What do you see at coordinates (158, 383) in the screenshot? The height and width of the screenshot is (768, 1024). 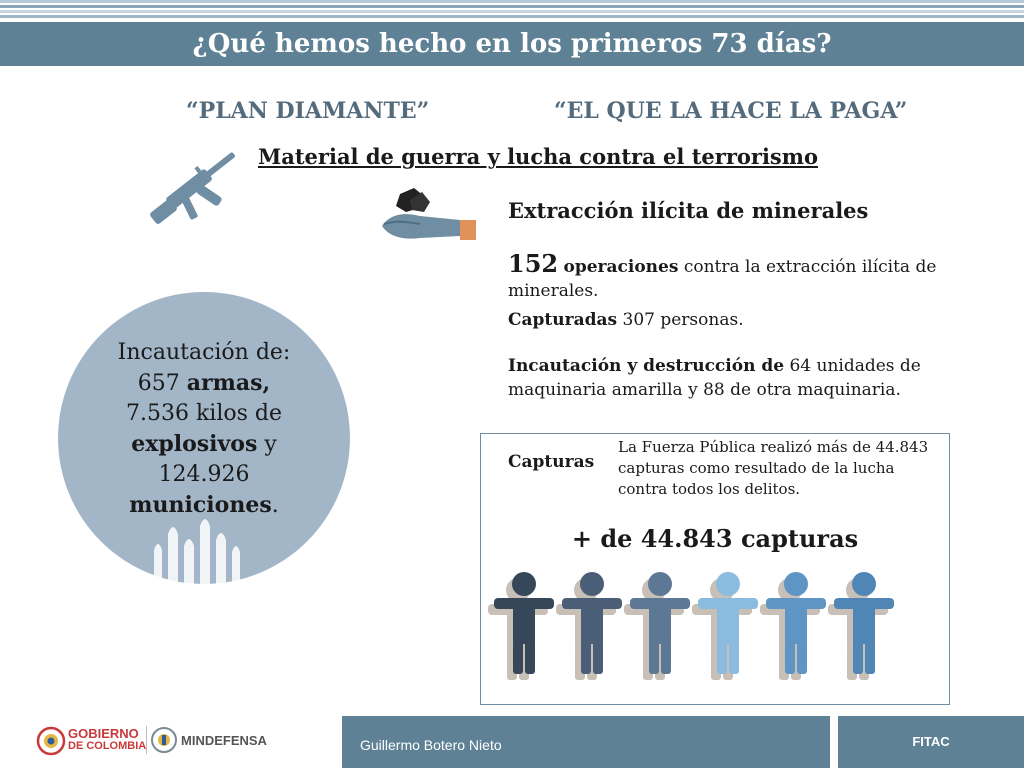 I see `weapons-count: 657` at bounding box center [158, 383].